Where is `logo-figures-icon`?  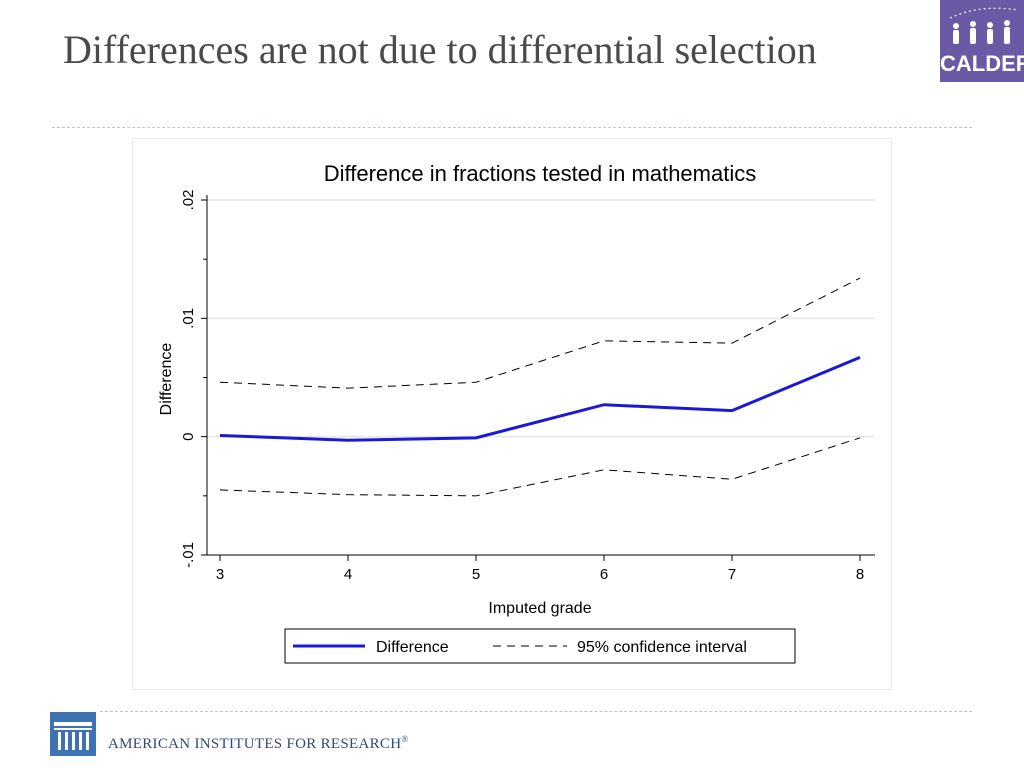 logo-figures-icon is located at coordinates (984, 25).